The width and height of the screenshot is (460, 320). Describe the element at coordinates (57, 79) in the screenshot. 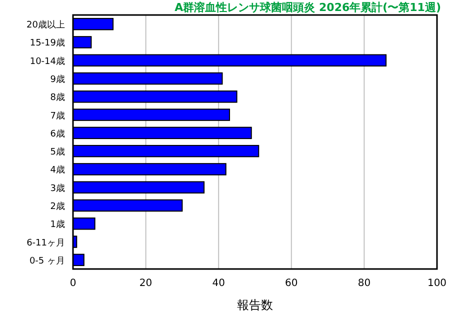

I see `y-tick-label: 9歳` at that location.